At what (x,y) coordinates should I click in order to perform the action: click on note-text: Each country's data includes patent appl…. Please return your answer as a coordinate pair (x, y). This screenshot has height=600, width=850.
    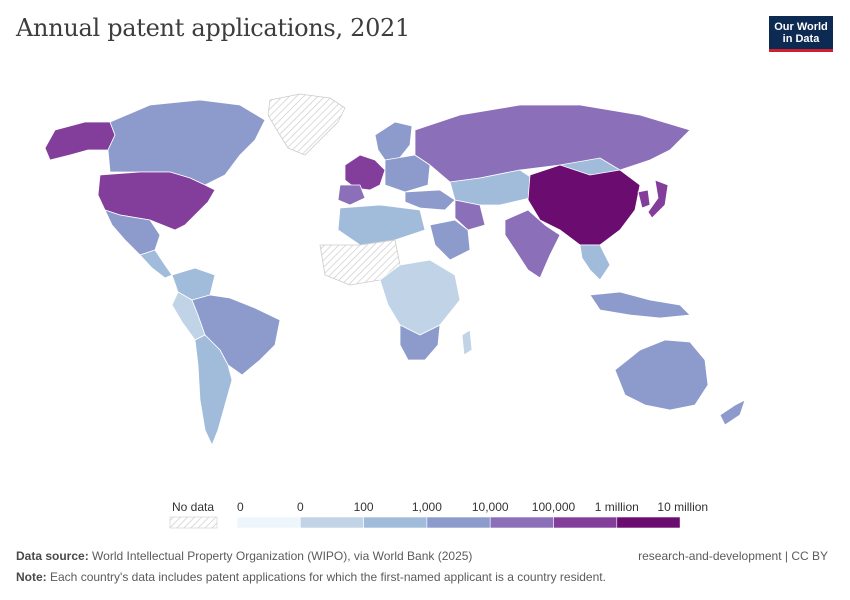
    Looking at the image, I should click on (326, 577).